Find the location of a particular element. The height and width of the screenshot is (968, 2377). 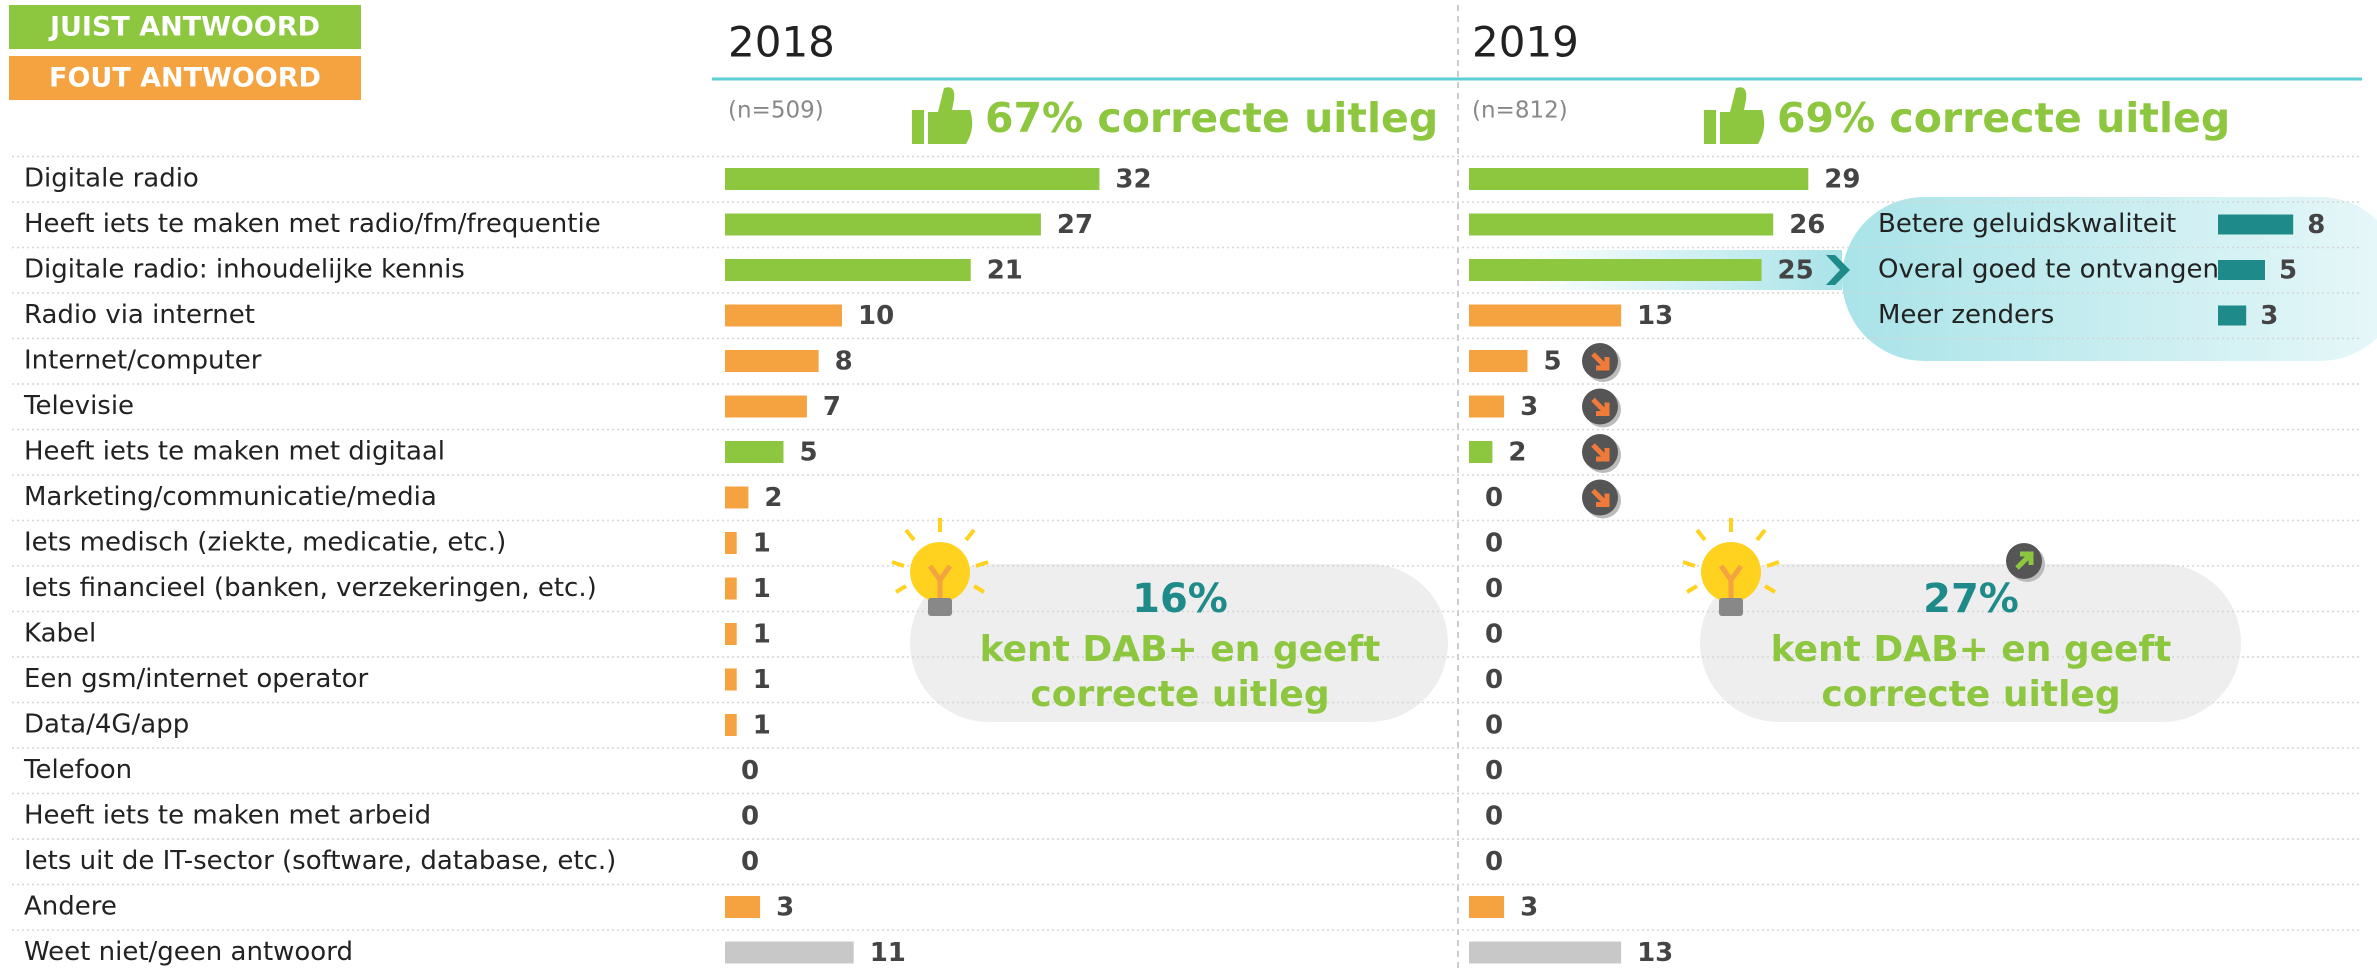

callout-figure: 27% is located at coordinates (1971, 599).